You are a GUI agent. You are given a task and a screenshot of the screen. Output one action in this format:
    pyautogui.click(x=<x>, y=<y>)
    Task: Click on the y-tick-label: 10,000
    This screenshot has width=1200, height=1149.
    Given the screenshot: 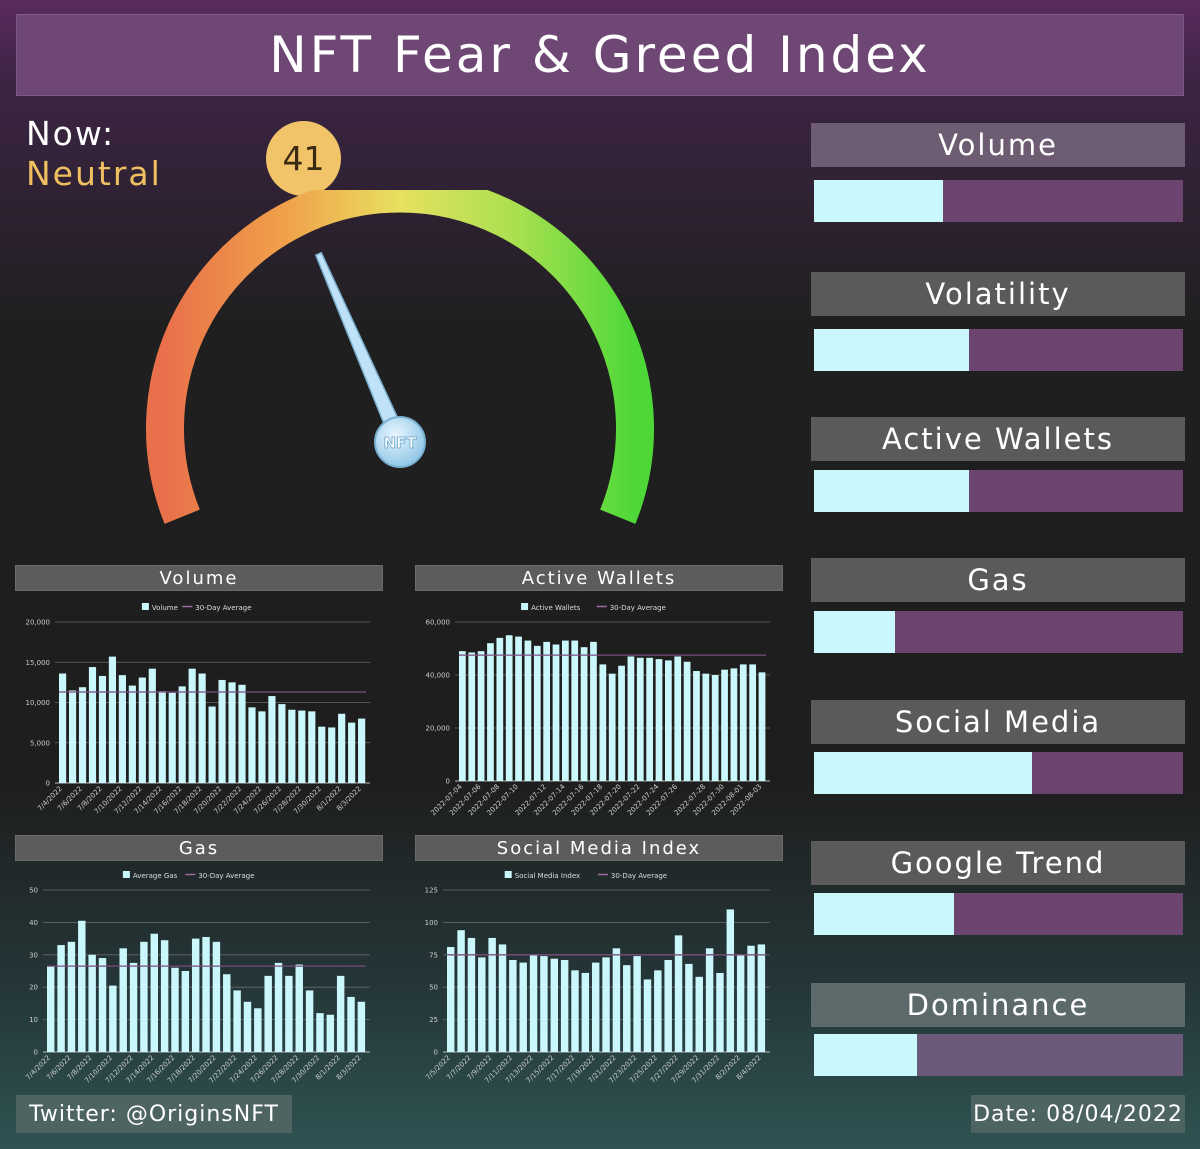 What is the action you would take?
    pyautogui.click(x=38, y=703)
    